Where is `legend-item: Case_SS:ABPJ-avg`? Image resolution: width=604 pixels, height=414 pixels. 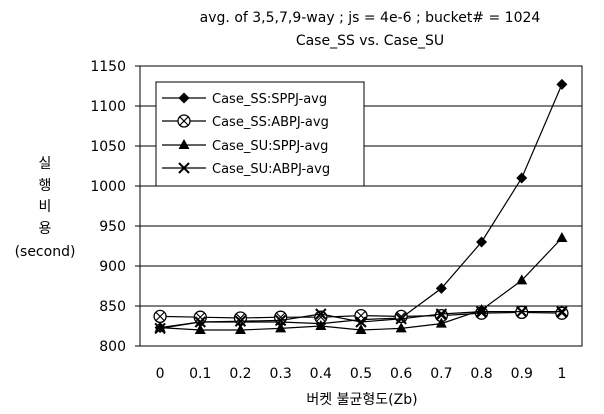
legend-item: Case_SS:ABPJ-avg is located at coordinates (245, 122).